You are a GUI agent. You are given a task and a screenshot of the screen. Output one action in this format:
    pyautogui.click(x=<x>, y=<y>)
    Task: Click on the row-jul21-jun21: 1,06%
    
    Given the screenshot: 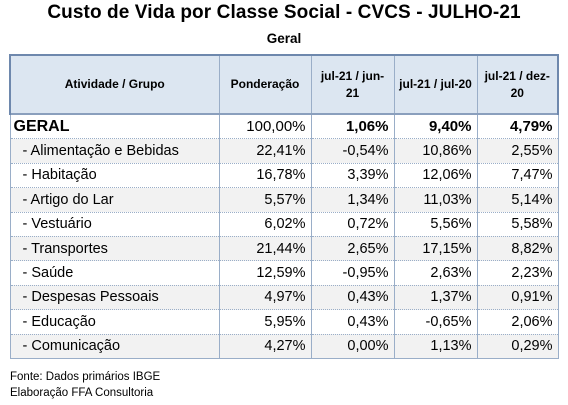 What is the action you would take?
    pyautogui.click(x=352, y=126)
    